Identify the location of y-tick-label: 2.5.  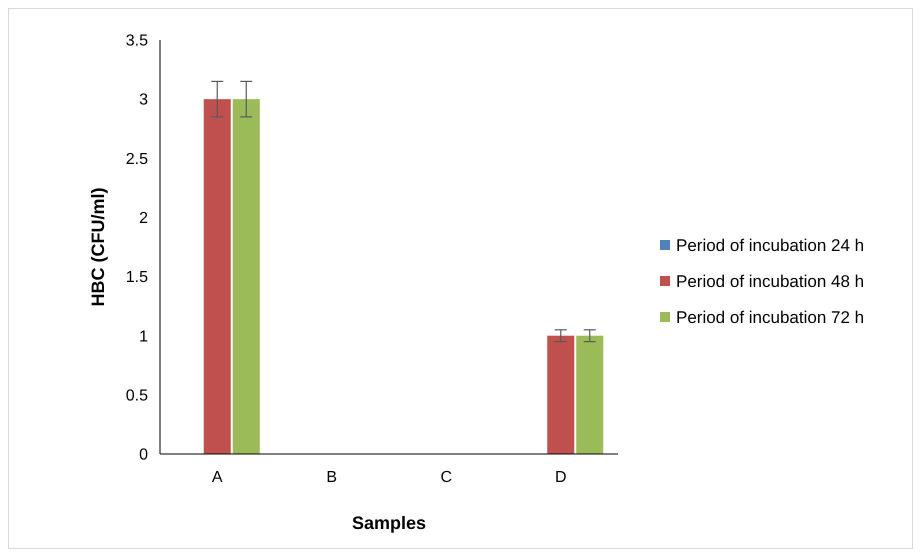
(137, 159).